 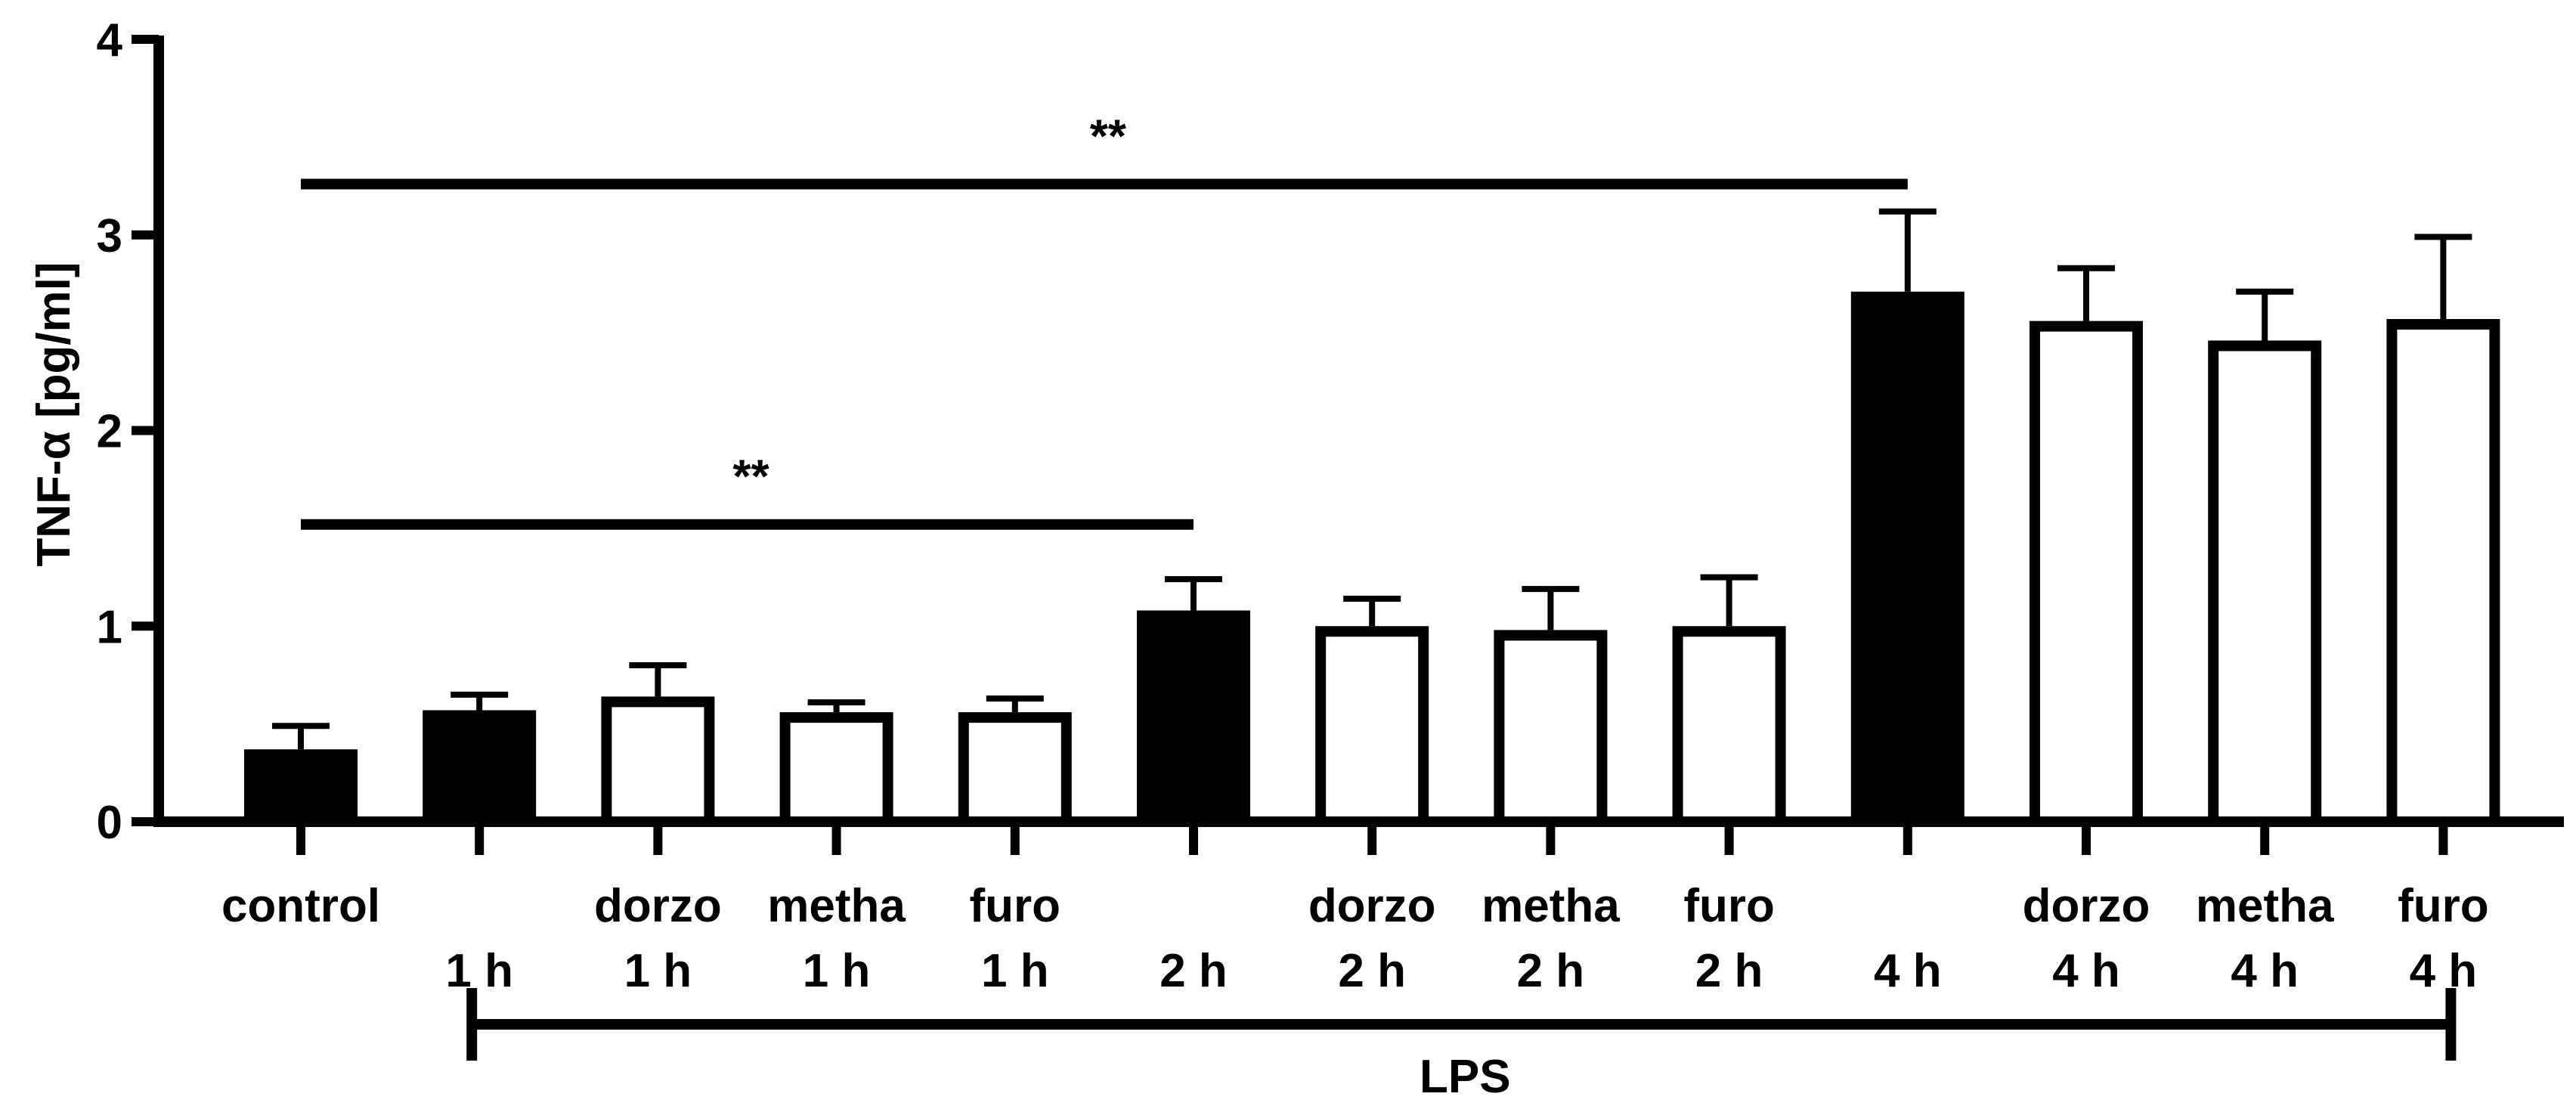 What do you see at coordinates (109, 823) in the screenshot?
I see `y-tick-label: 0` at bounding box center [109, 823].